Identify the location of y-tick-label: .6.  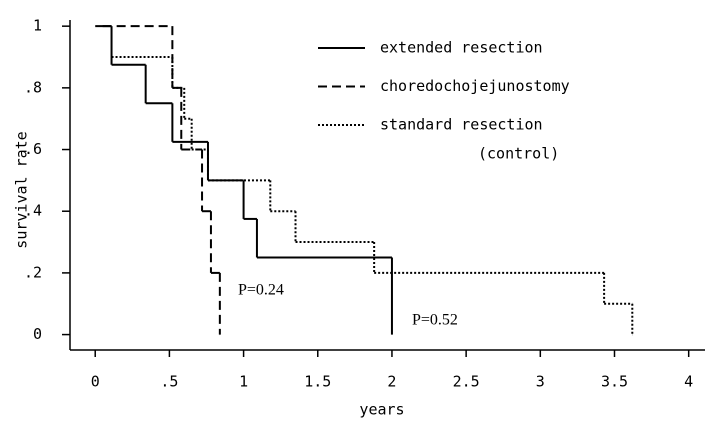
(33, 149).